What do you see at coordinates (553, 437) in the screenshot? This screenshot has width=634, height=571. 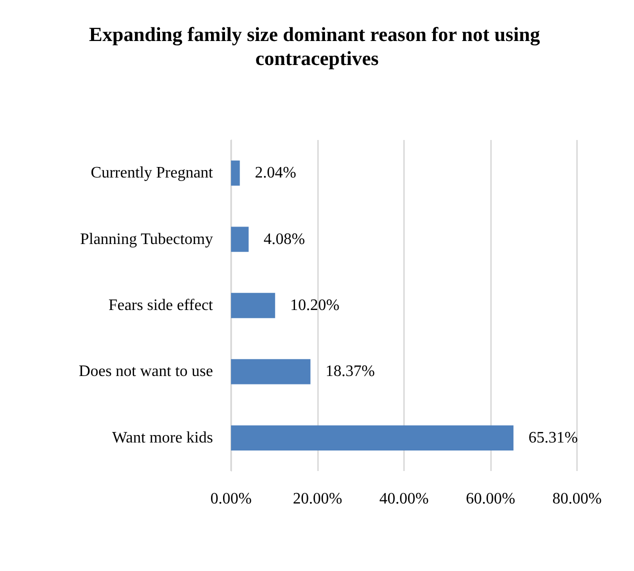 I see `data-label: 65.31%` at bounding box center [553, 437].